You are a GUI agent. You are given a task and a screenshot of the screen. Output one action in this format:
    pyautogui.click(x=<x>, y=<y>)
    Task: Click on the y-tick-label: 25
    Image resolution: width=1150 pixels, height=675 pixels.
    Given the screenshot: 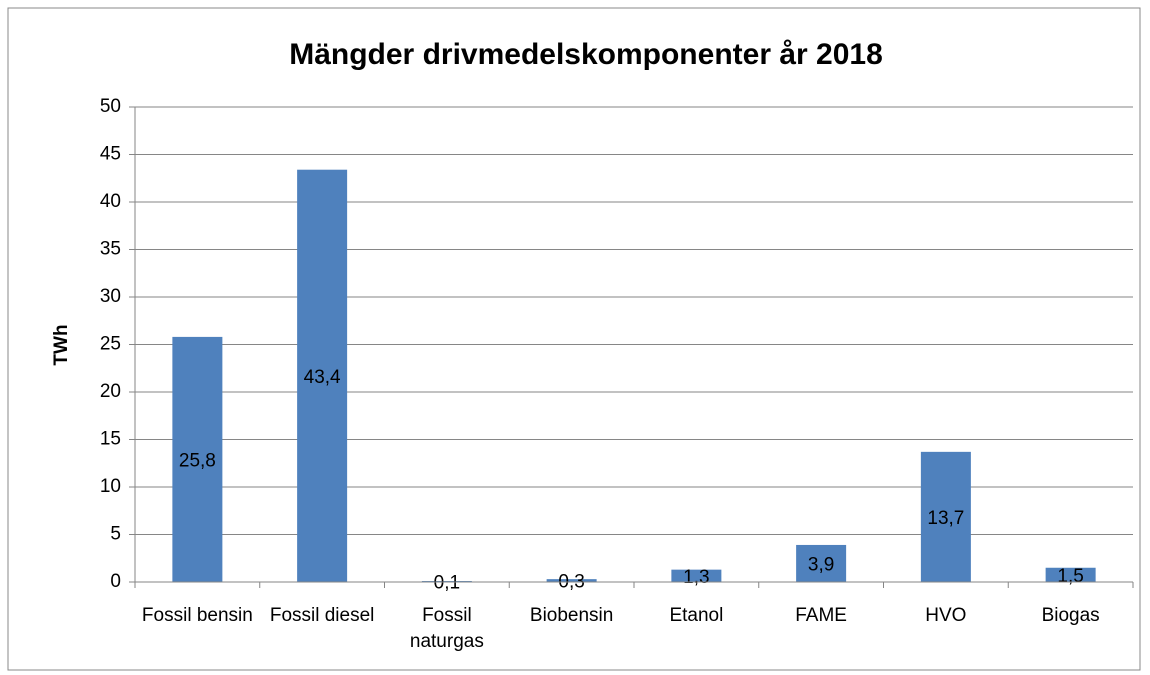 What is the action you would take?
    pyautogui.click(x=110, y=344)
    